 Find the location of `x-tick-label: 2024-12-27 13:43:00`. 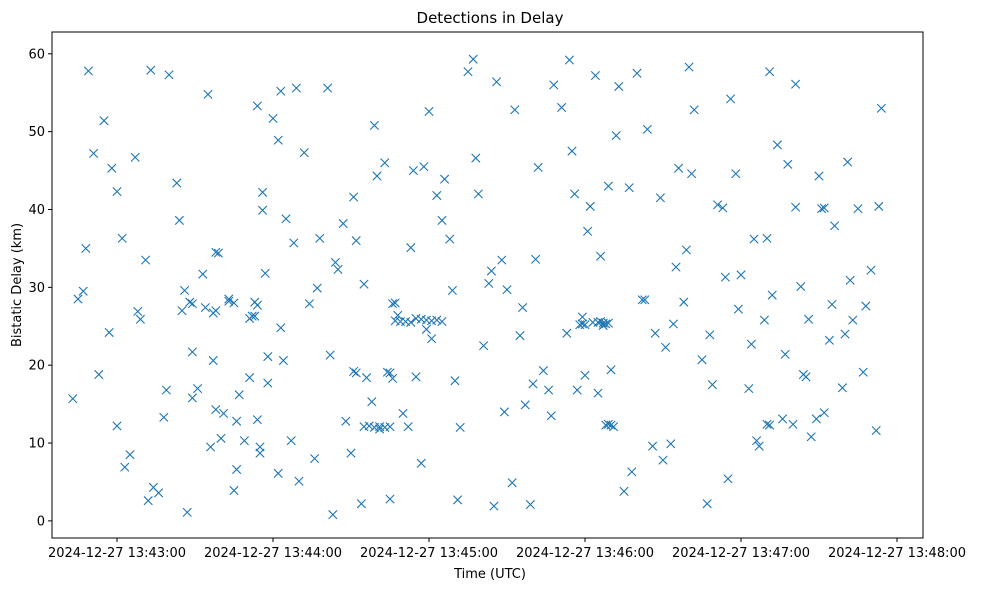

x-tick-label: 2024-12-27 13:43:00 is located at coordinates (117, 553).